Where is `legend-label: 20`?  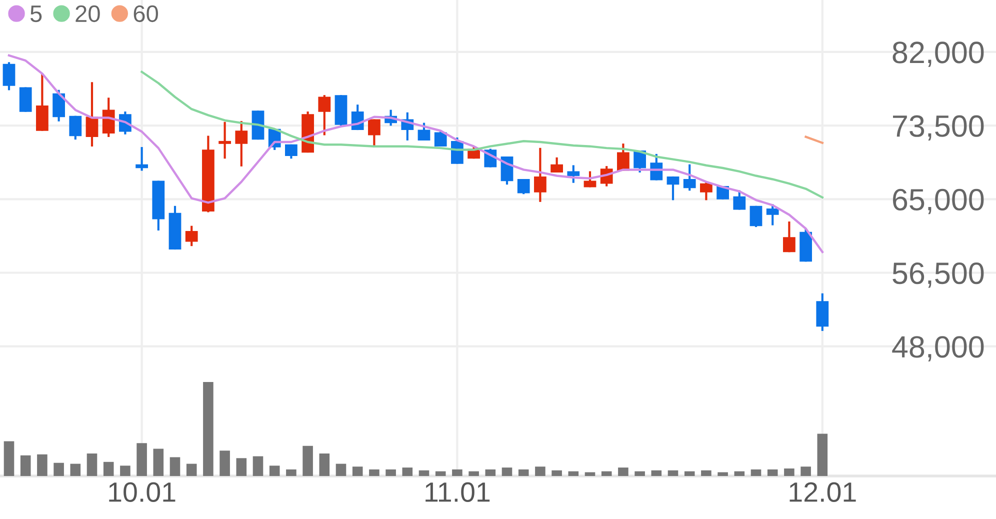 legend-label: 20 is located at coordinates (88, 13).